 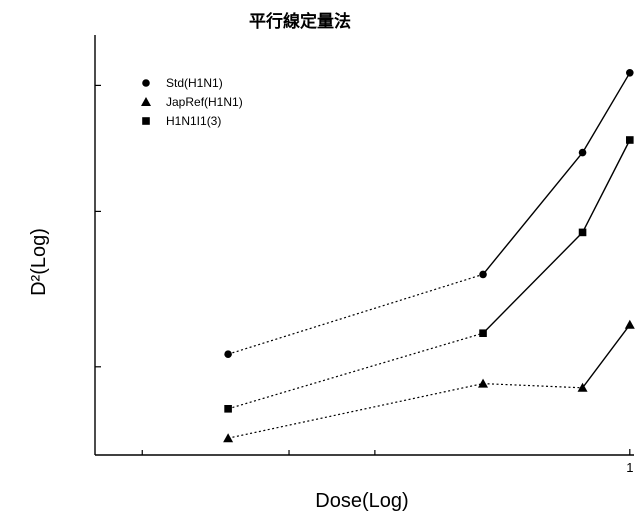 What do you see at coordinates (629, 467) in the screenshot?
I see `x-tick-label: 1` at bounding box center [629, 467].